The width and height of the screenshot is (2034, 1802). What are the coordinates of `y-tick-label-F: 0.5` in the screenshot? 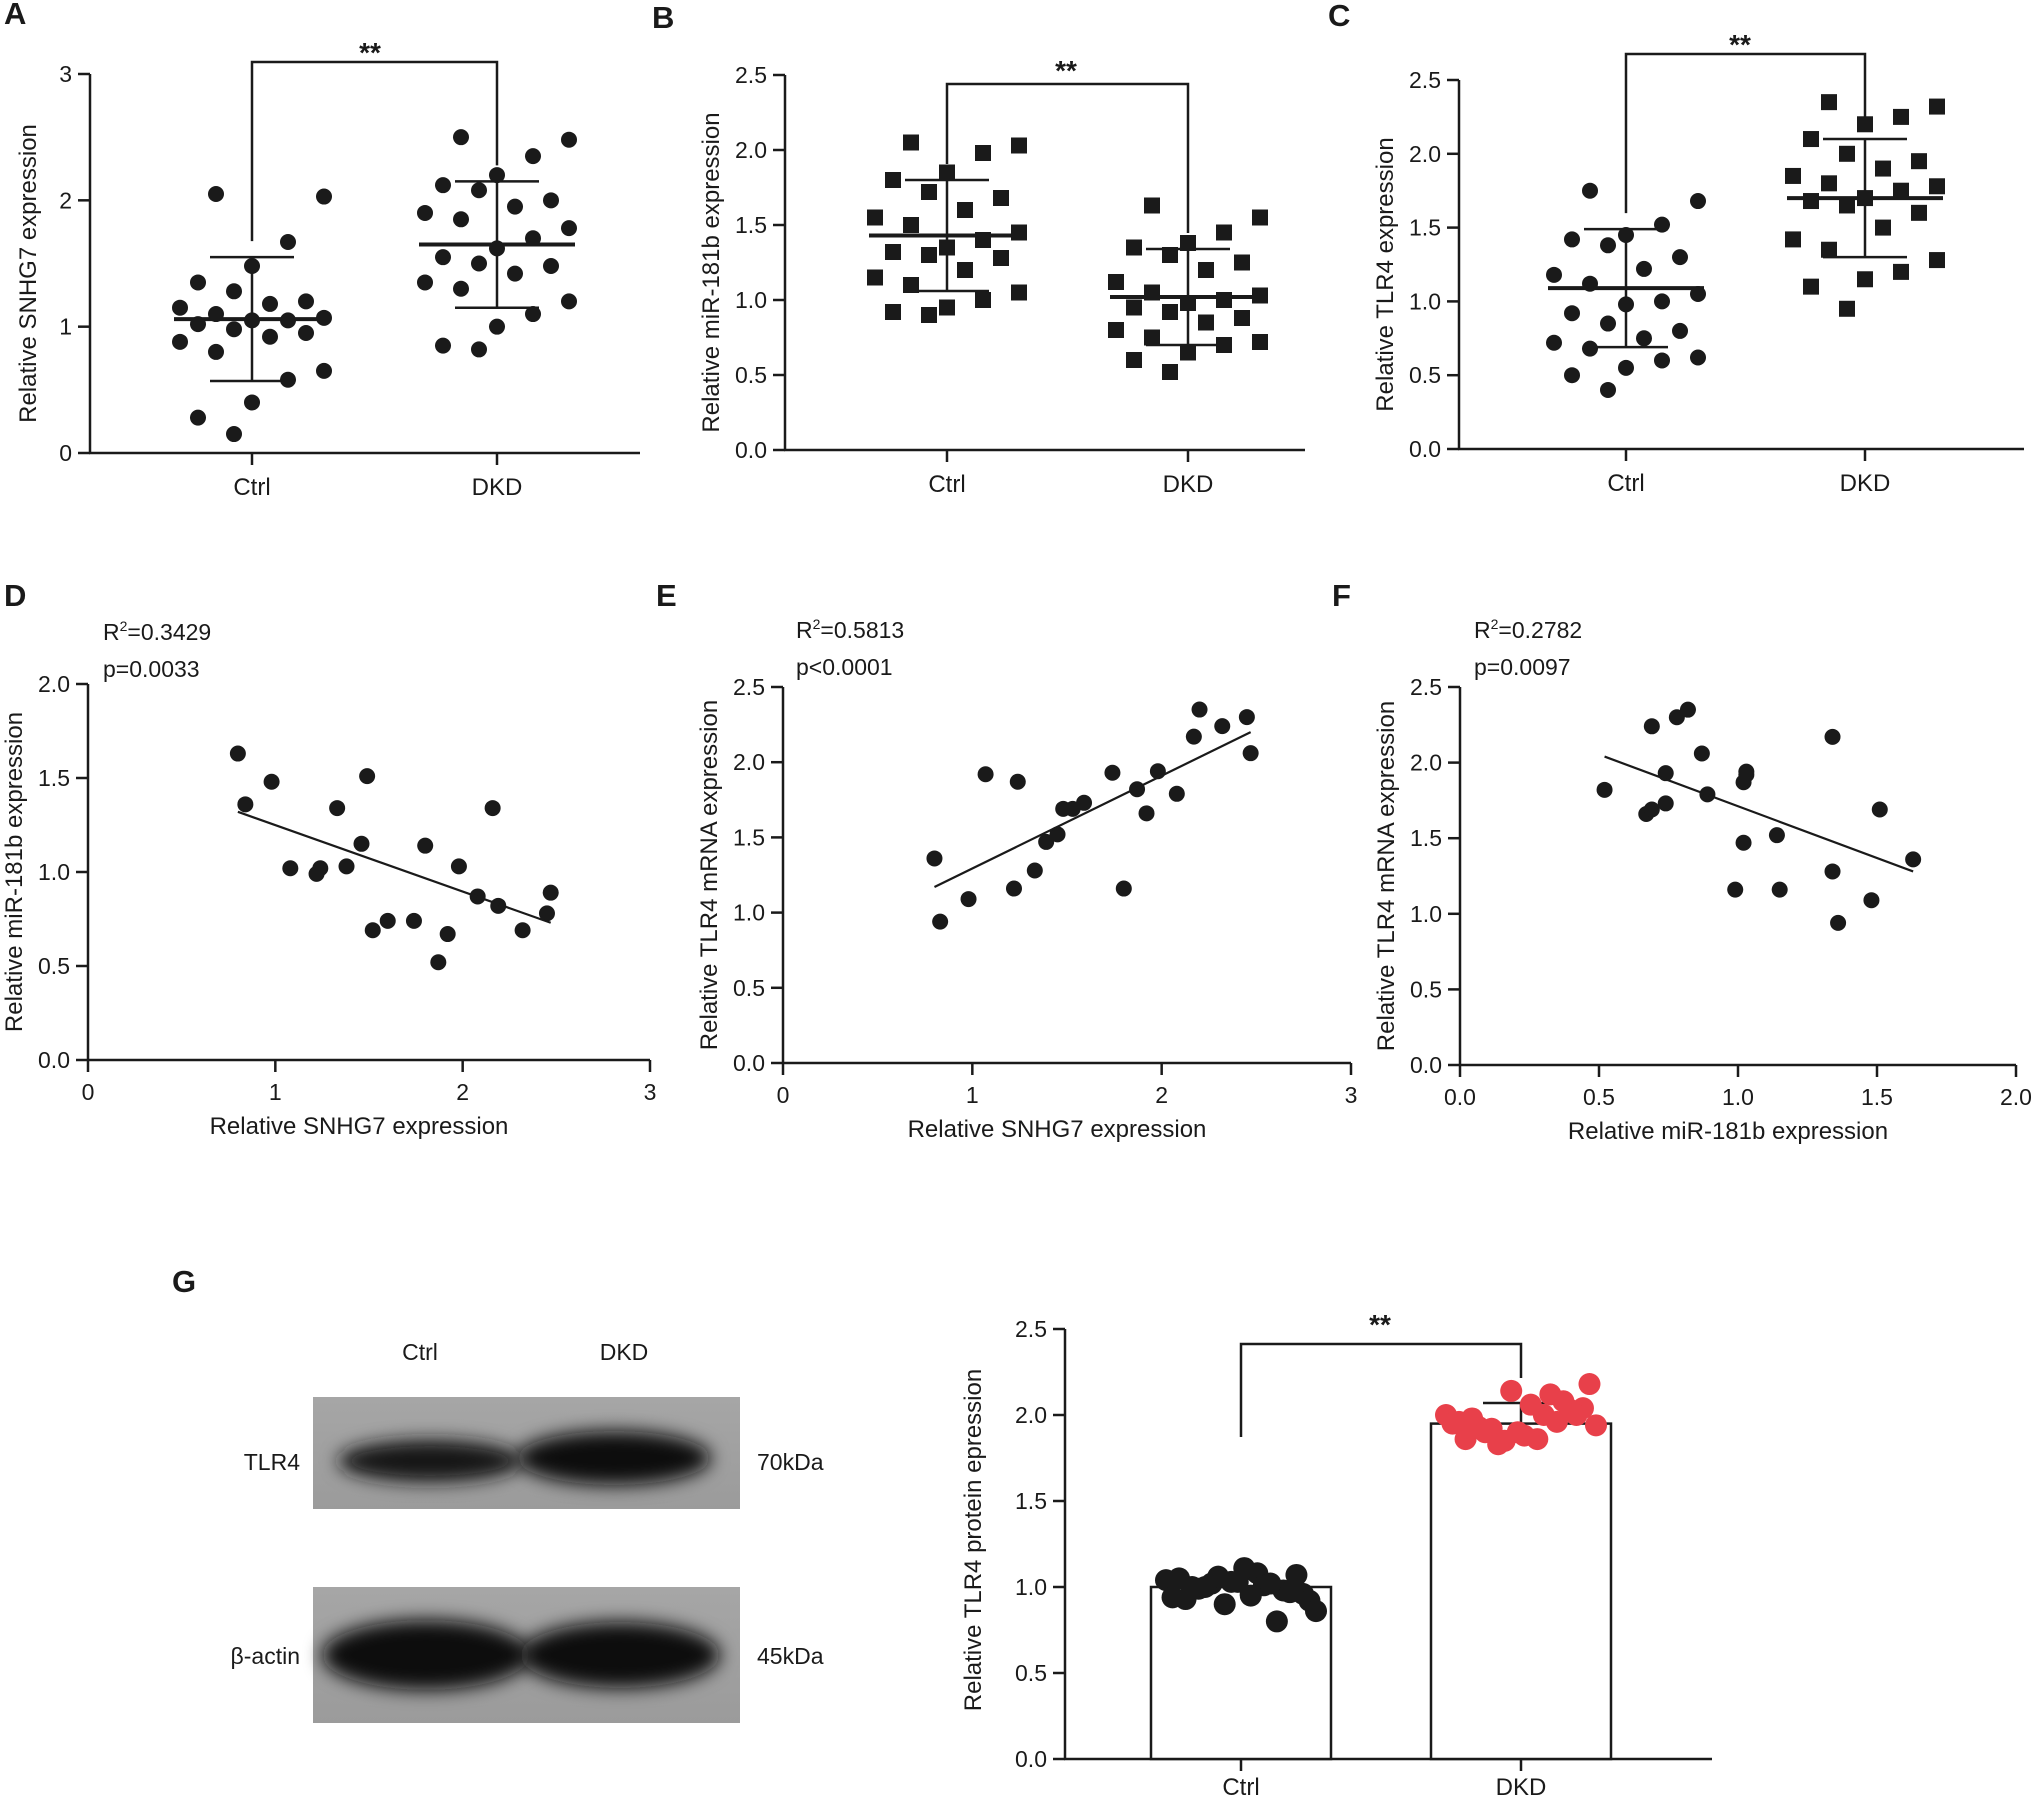 It's located at (1426, 989).